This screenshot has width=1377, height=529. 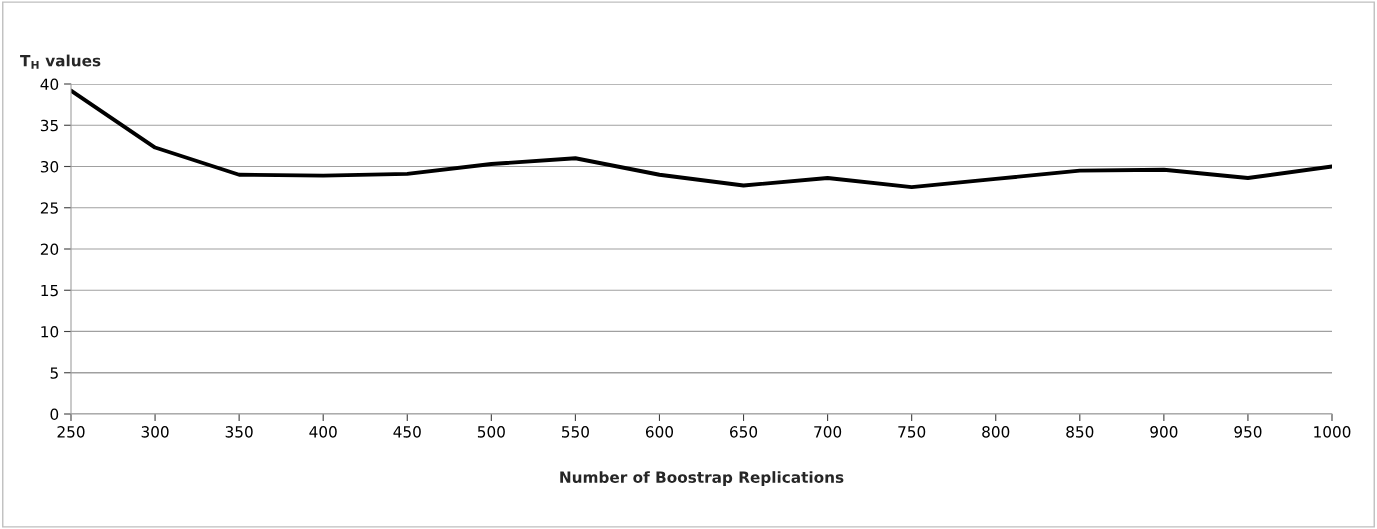 I want to click on x-tick-label: 800, so click(x=996, y=432).